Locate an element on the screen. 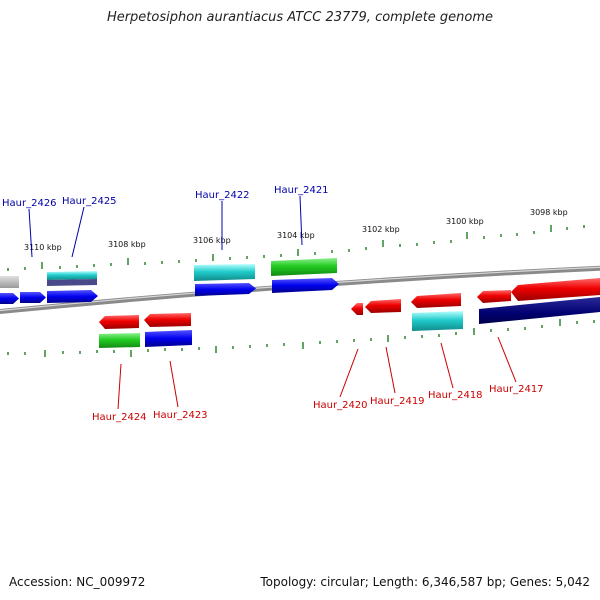 The width and height of the screenshot is (600, 600). gene-label-haur-2420: Haur_2420 is located at coordinates (340, 405).